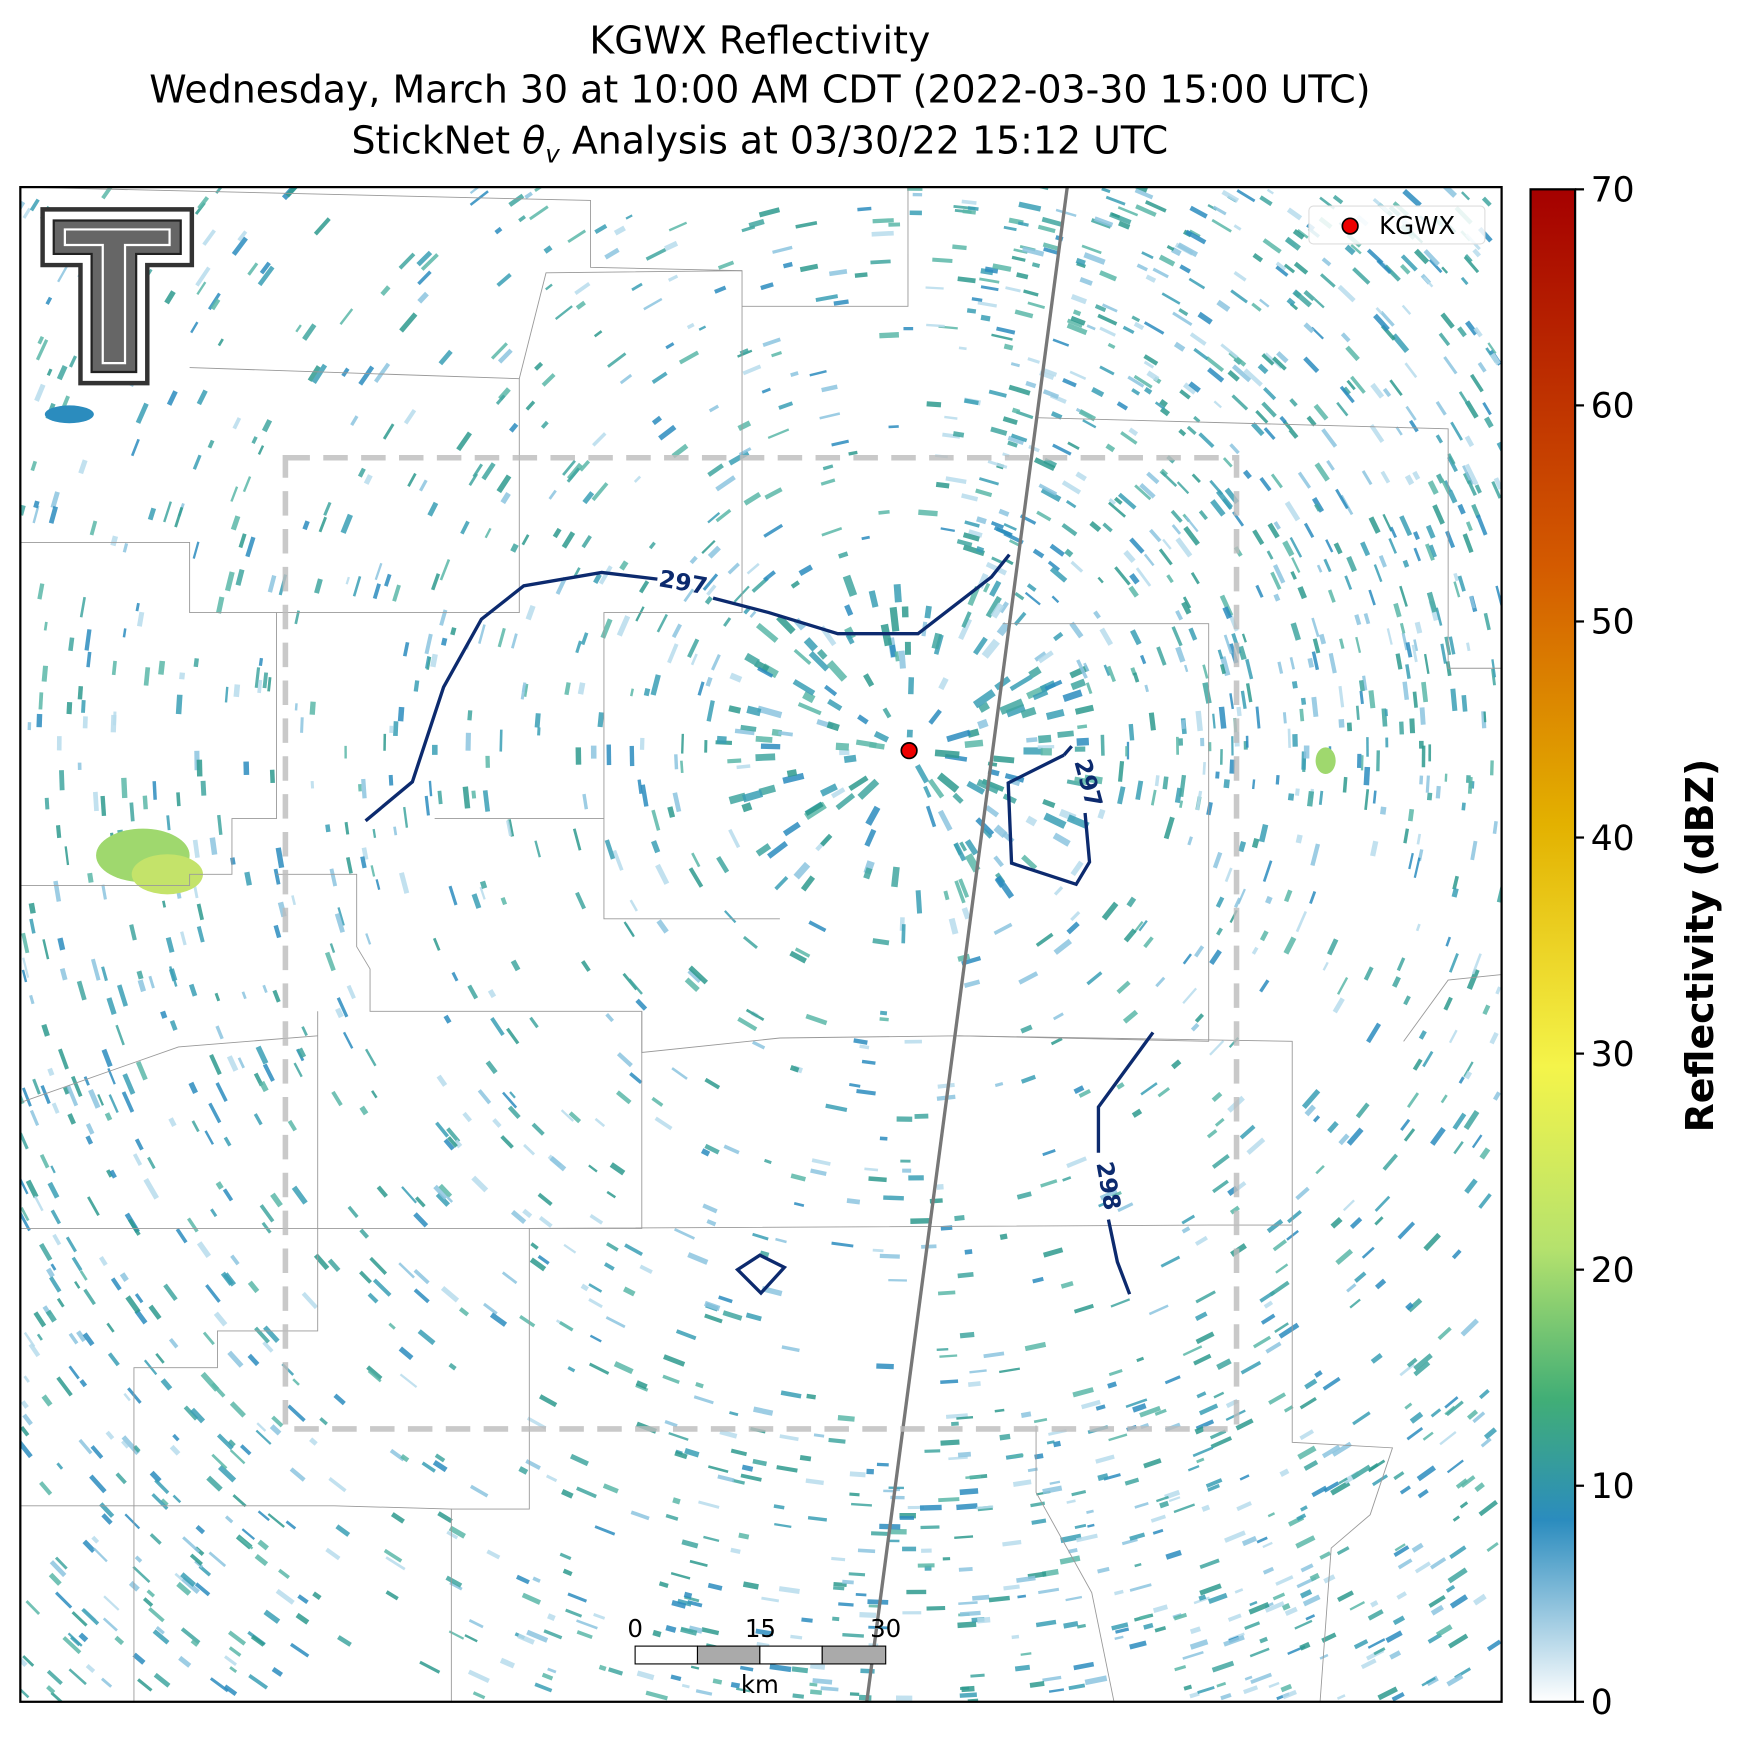  I want to click on county-line, so click(1084, 832).